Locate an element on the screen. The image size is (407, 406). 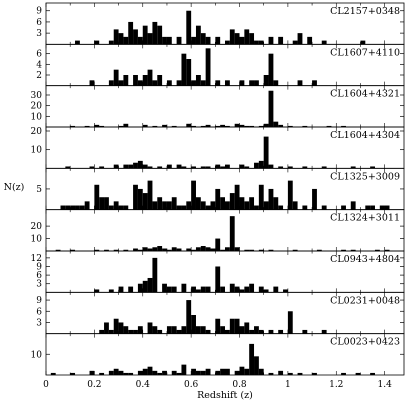
y-tick-label: 20 is located at coordinates (37, 132).